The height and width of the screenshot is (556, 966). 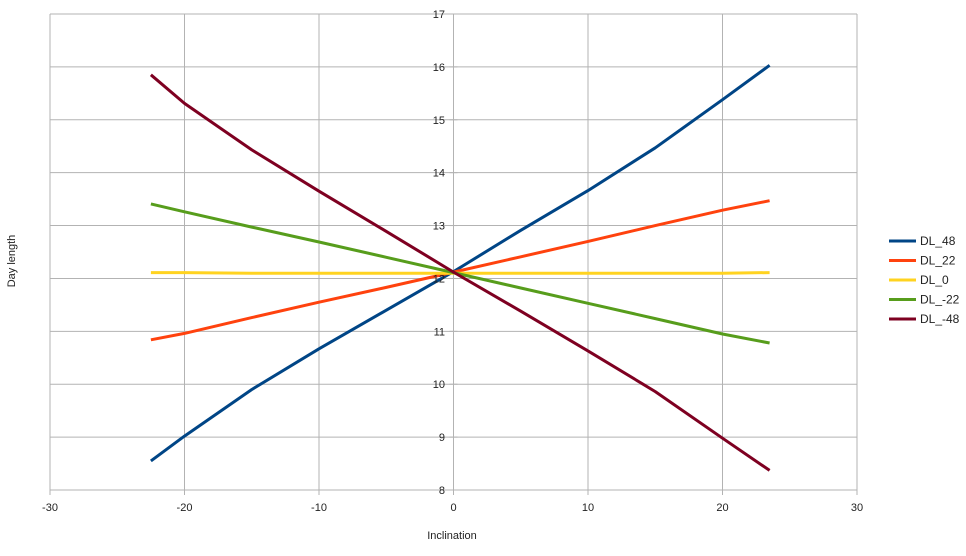 I want to click on legend-label: DL_-22, so click(x=940, y=300).